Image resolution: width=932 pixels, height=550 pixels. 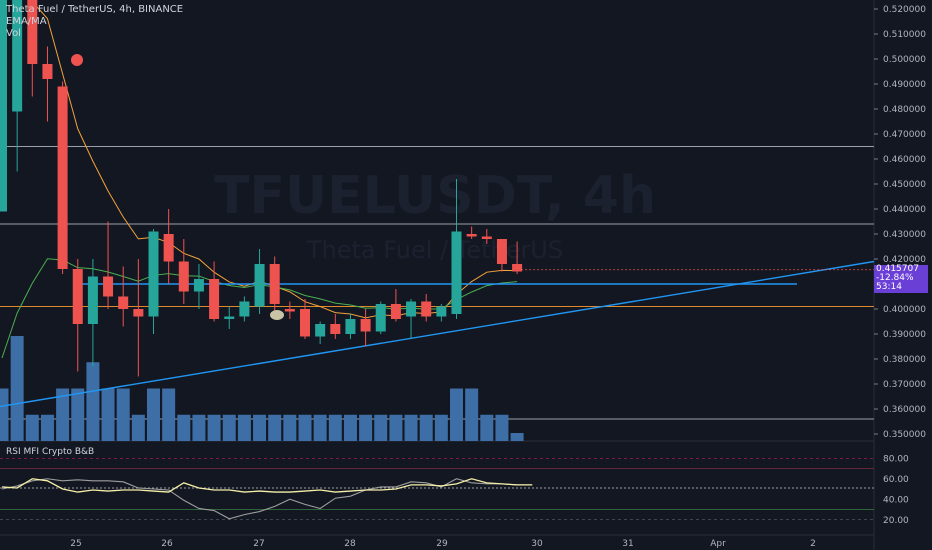 What do you see at coordinates (904, 60) in the screenshot?
I see `price-axis-label: 0.500000` at bounding box center [904, 60].